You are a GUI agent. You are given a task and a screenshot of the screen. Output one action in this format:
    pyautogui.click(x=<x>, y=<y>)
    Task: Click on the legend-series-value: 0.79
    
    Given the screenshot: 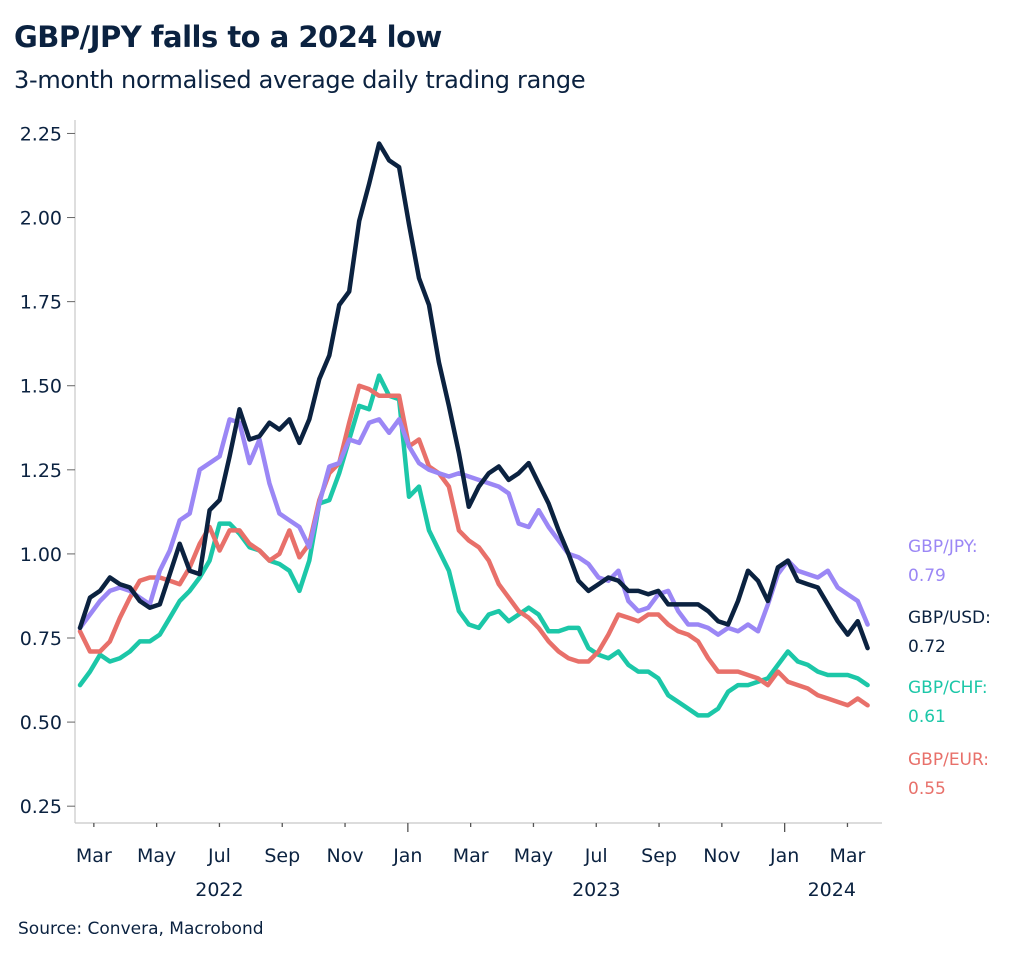 What is the action you would take?
    pyautogui.click(x=927, y=576)
    